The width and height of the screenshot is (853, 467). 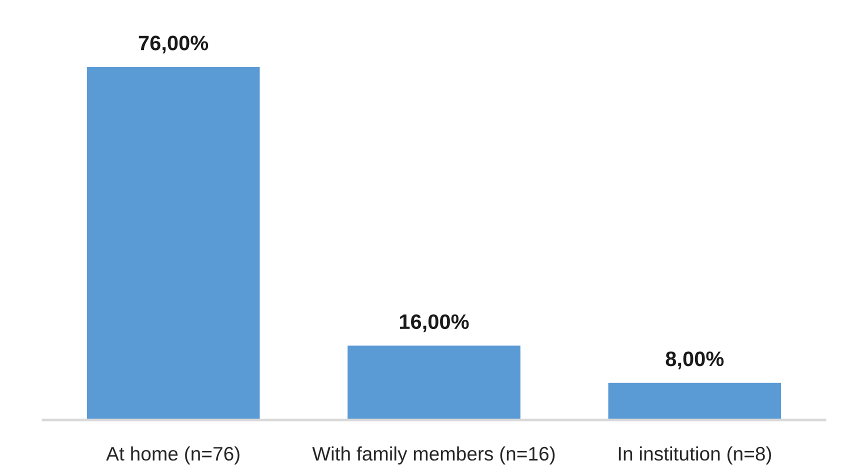 I want to click on x-tick-label: At home (n=76), so click(x=173, y=455).